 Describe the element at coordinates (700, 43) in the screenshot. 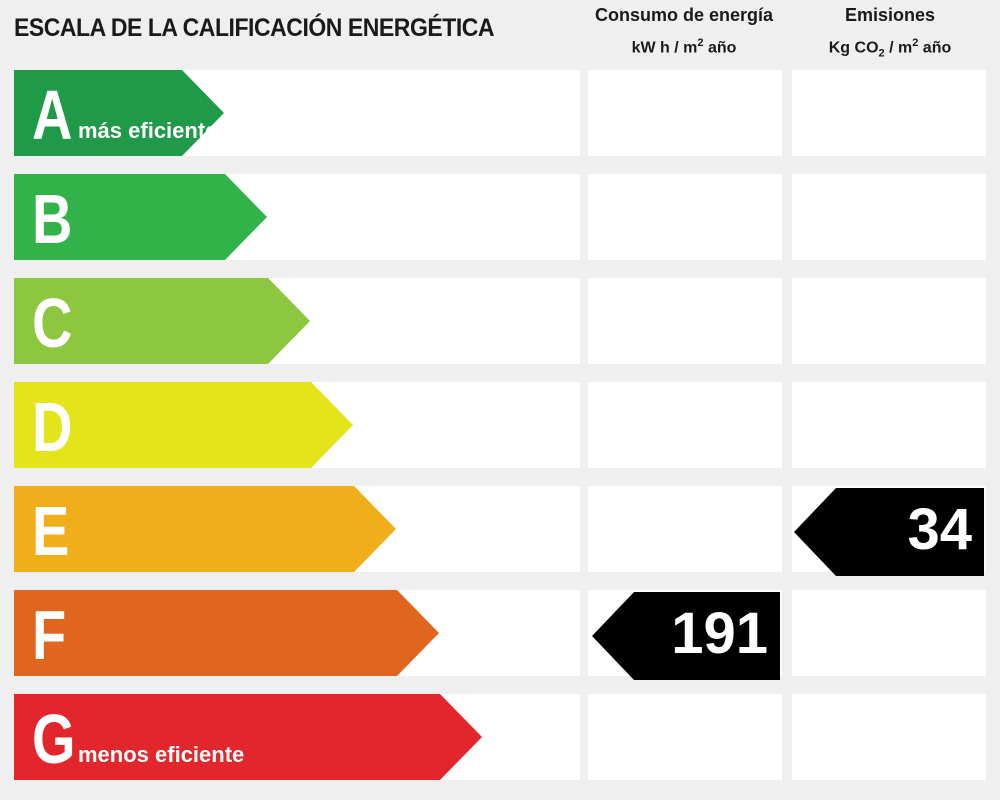

I see `energy-unit-sup: 2` at that location.